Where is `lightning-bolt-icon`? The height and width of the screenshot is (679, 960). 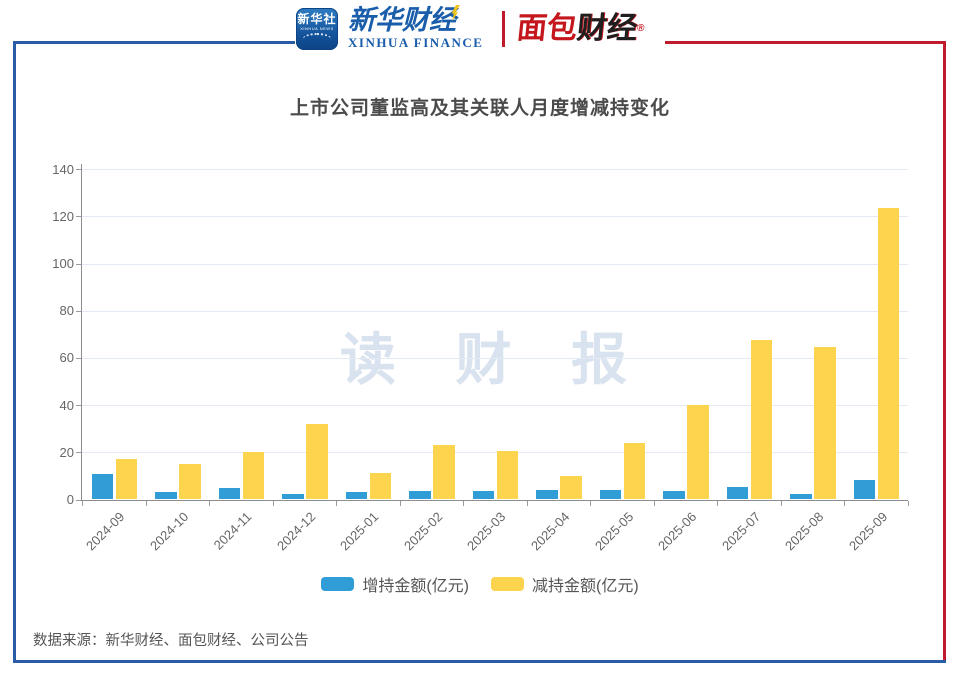
lightning-bolt-icon is located at coordinates (455, 13).